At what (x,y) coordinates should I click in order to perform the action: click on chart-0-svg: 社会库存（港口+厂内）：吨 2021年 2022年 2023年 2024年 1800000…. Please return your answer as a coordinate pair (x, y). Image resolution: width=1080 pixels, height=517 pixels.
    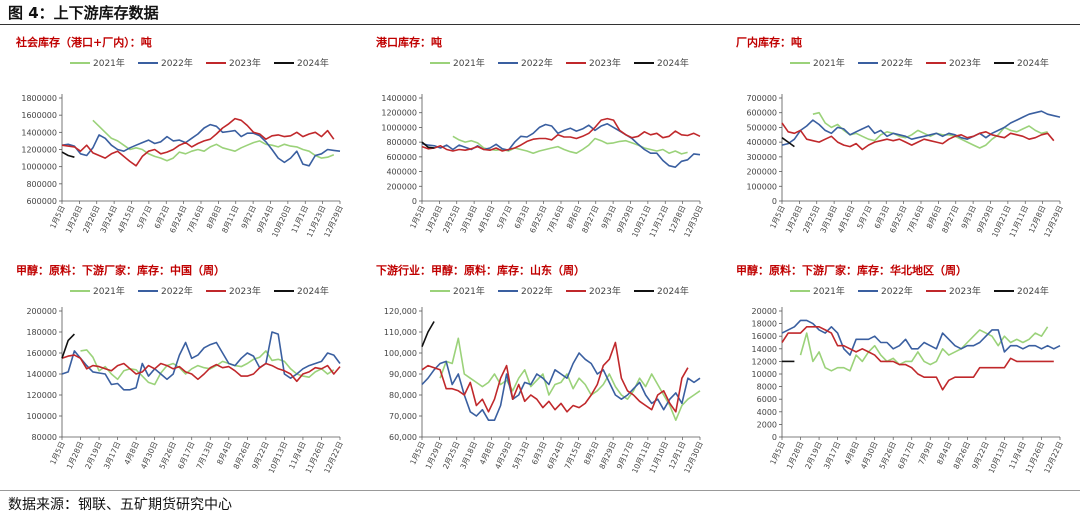
    Looking at the image, I should click on (180, 137).